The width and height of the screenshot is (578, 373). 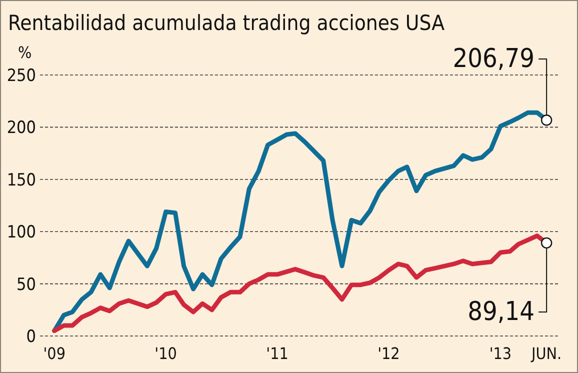 I want to click on y-tick-label: 150, so click(x=21, y=180).